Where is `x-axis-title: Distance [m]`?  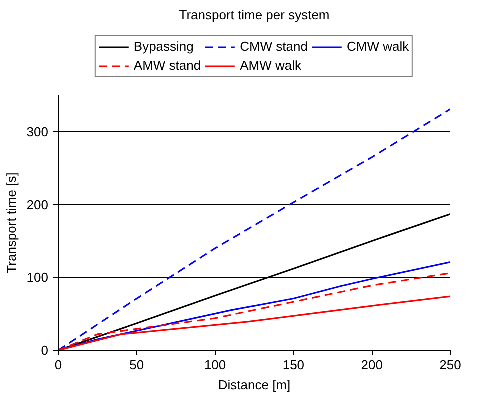
x-axis-title: Distance [m] is located at coordinates (254, 385).